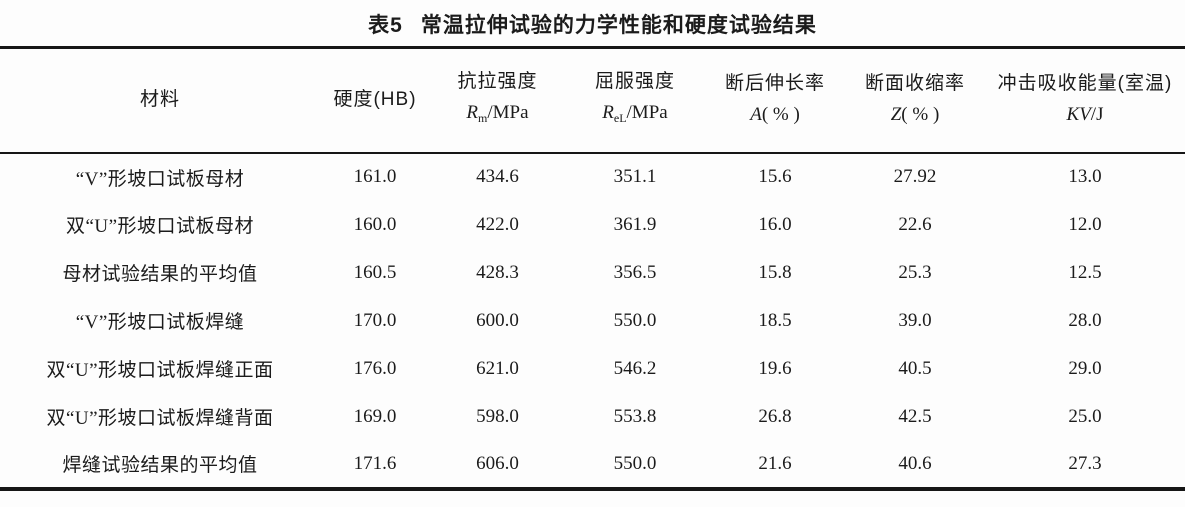 Image resolution: width=1185 pixels, height=507 pixels. Describe the element at coordinates (775, 115) in the screenshot. I see `elongation-formula: A( % )` at that location.